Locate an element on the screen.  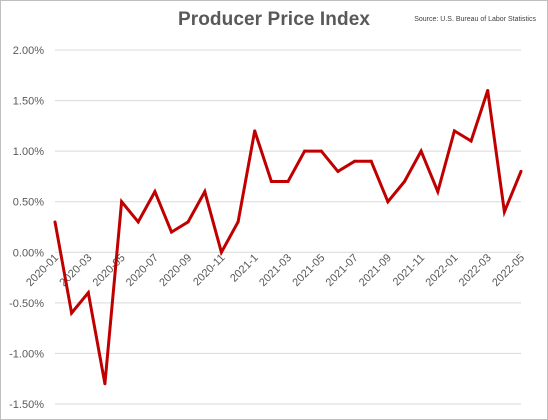
x-tick-label: 2021-05 is located at coordinates (308, 270).